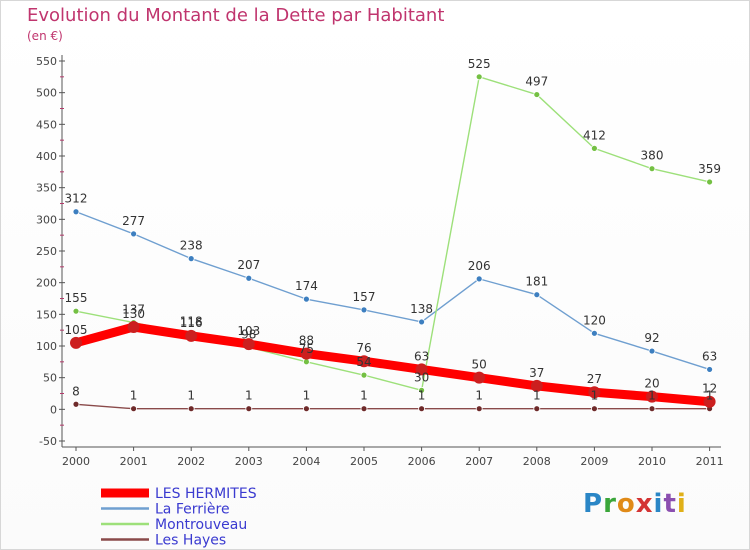 The image size is (750, 550). I want to click on data-label: 312, so click(76, 199).